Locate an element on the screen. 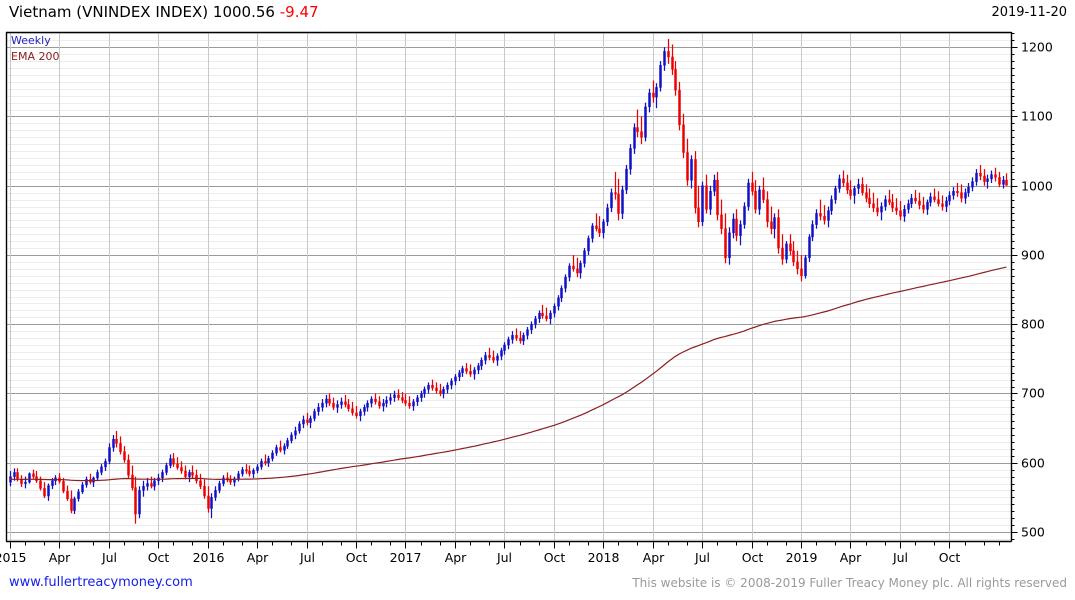 Image resolution: width=1075 pixels, height=600 pixels. y-axis-tick-label: 800 is located at coordinates (1033, 324).